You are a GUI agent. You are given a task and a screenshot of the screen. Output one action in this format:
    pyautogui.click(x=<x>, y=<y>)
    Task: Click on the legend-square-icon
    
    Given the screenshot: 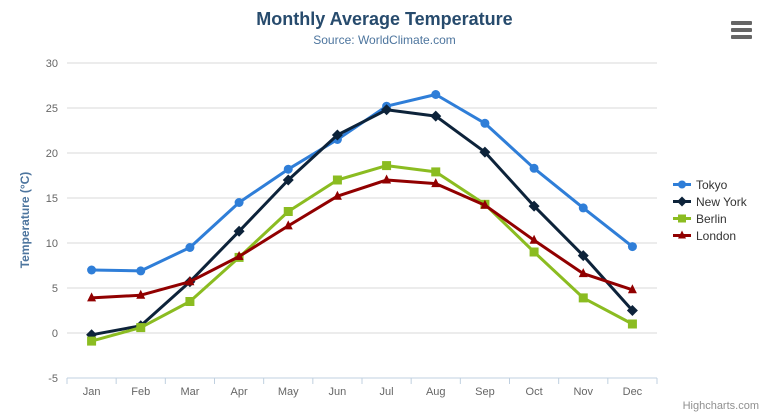 What is the action you would take?
    pyautogui.click(x=682, y=218)
    